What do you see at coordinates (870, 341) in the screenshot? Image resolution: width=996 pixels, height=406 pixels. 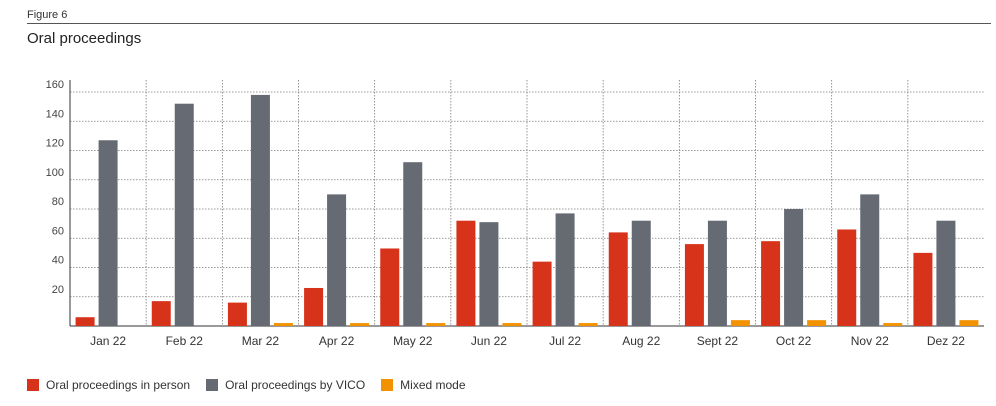 I see `x-tick-label: Nov 22` at bounding box center [870, 341].